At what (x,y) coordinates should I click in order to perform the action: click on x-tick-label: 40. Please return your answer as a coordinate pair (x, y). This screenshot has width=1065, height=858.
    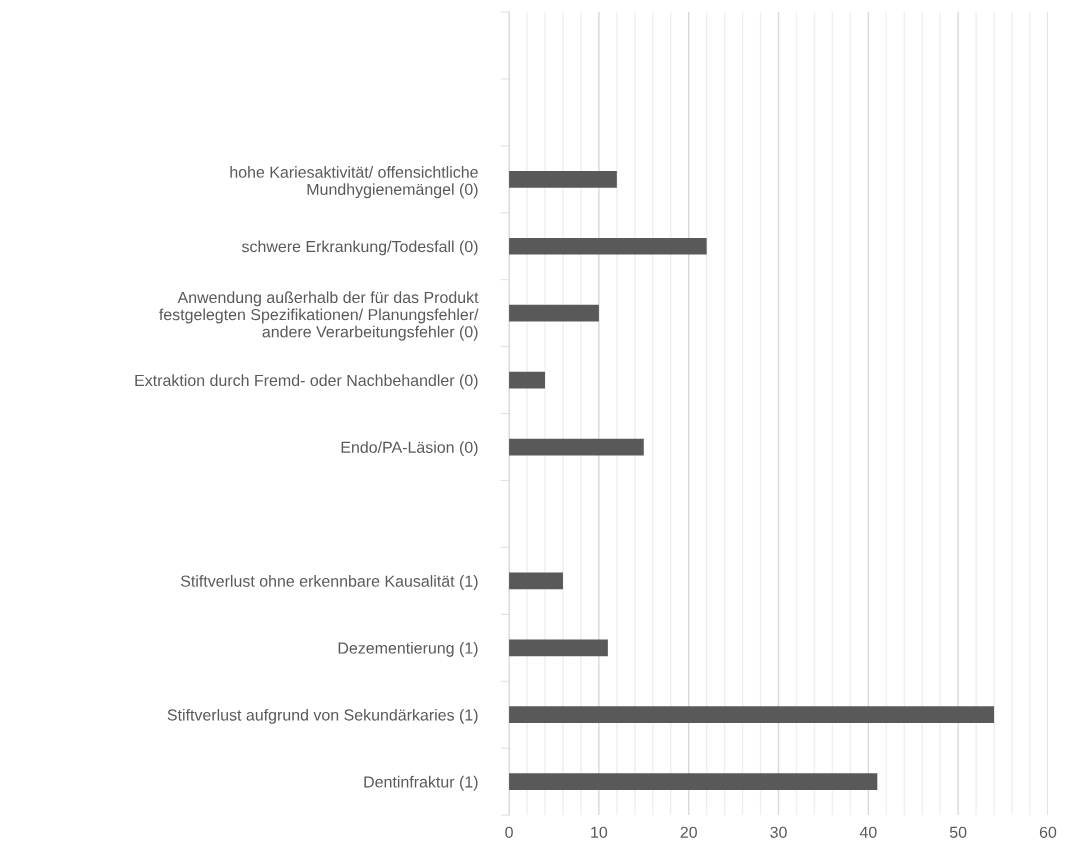
    Looking at the image, I should click on (868, 832).